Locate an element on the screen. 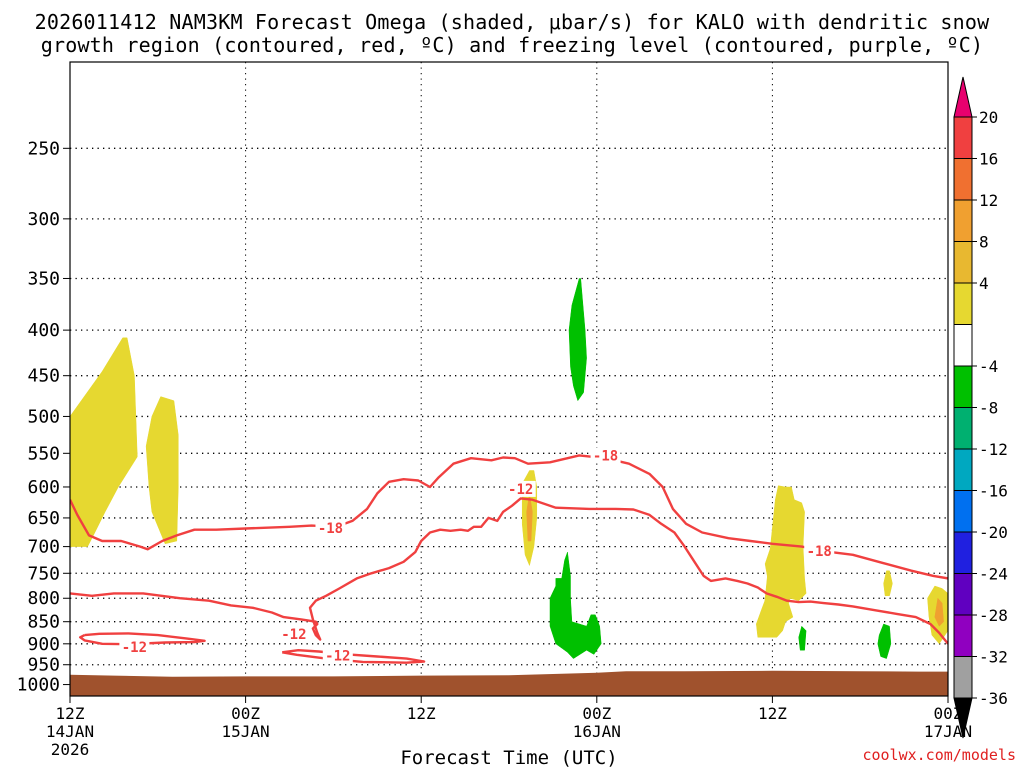 This screenshot has height=768, width=1024. y-tick-label-300: 300 is located at coordinates (43, 219).